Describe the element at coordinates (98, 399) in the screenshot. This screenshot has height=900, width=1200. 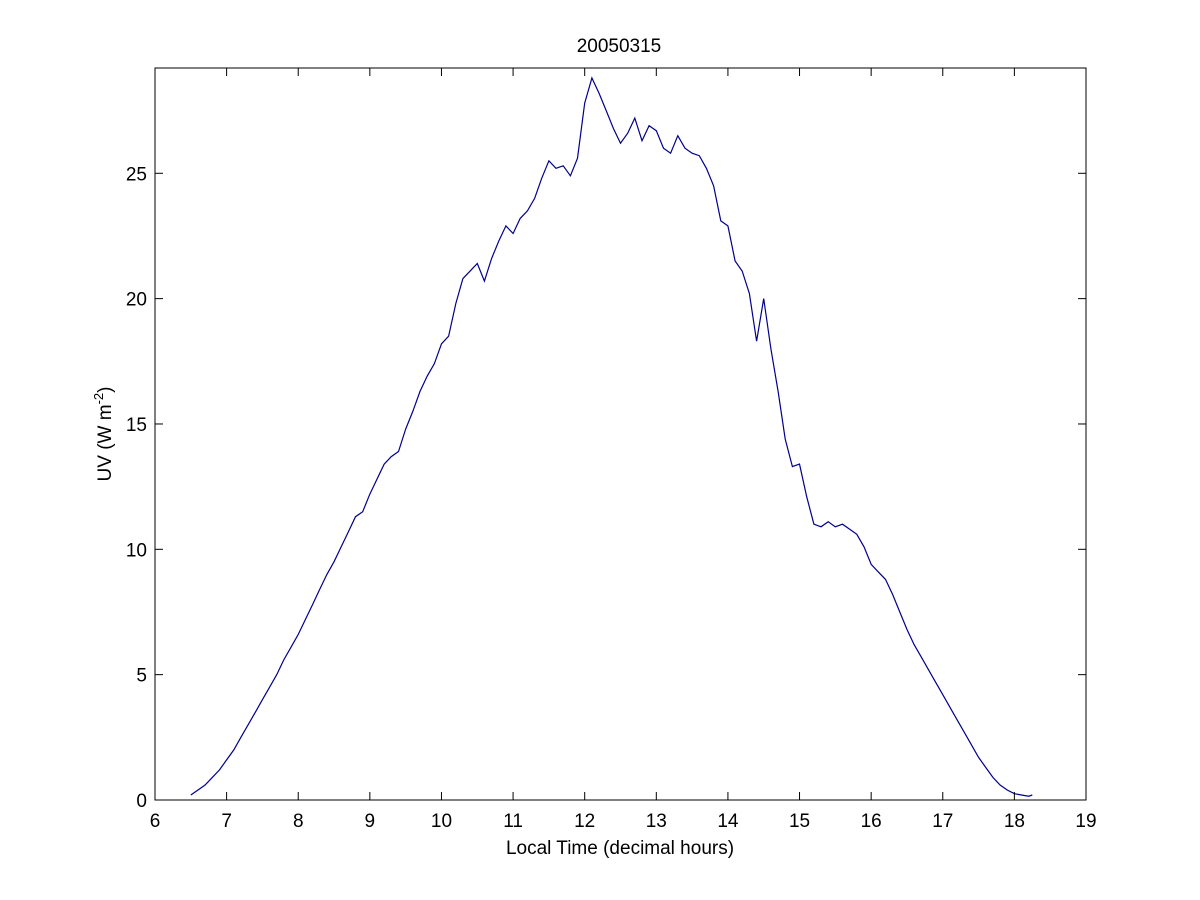
I see `y-axis-label-superscript: -2` at that location.